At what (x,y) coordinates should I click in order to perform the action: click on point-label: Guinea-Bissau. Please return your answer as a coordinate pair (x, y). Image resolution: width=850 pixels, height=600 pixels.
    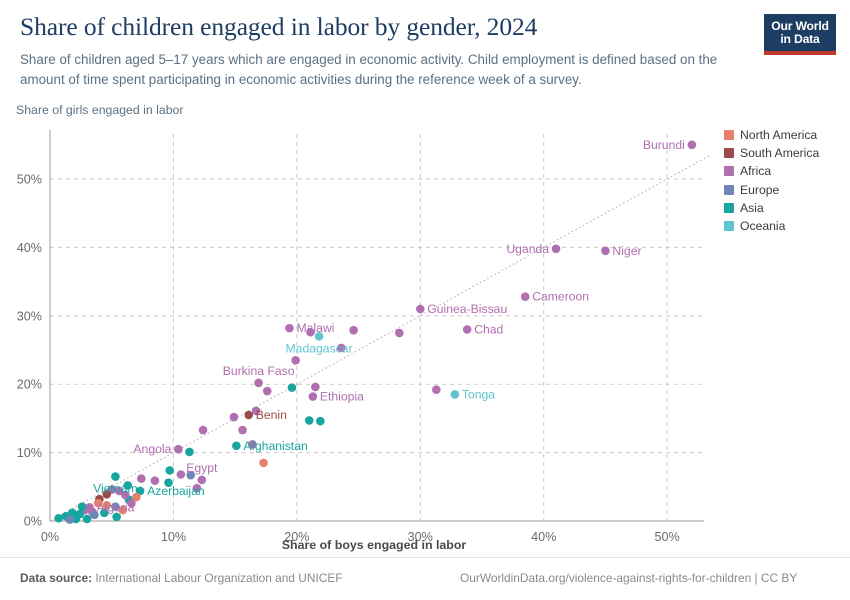
    Looking at the image, I should click on (467, 309).